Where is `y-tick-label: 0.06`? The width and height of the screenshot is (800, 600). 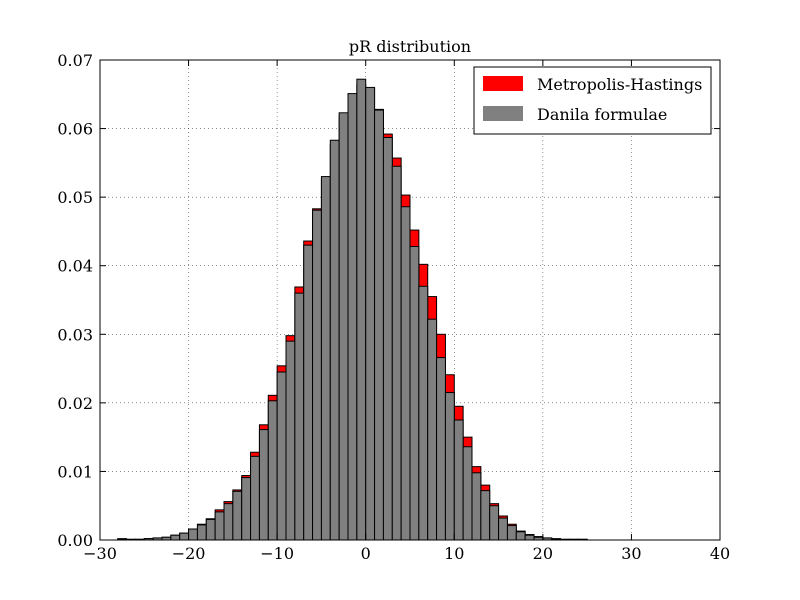 y-tick-label: 0.06 is located at coordinates (75, 129).